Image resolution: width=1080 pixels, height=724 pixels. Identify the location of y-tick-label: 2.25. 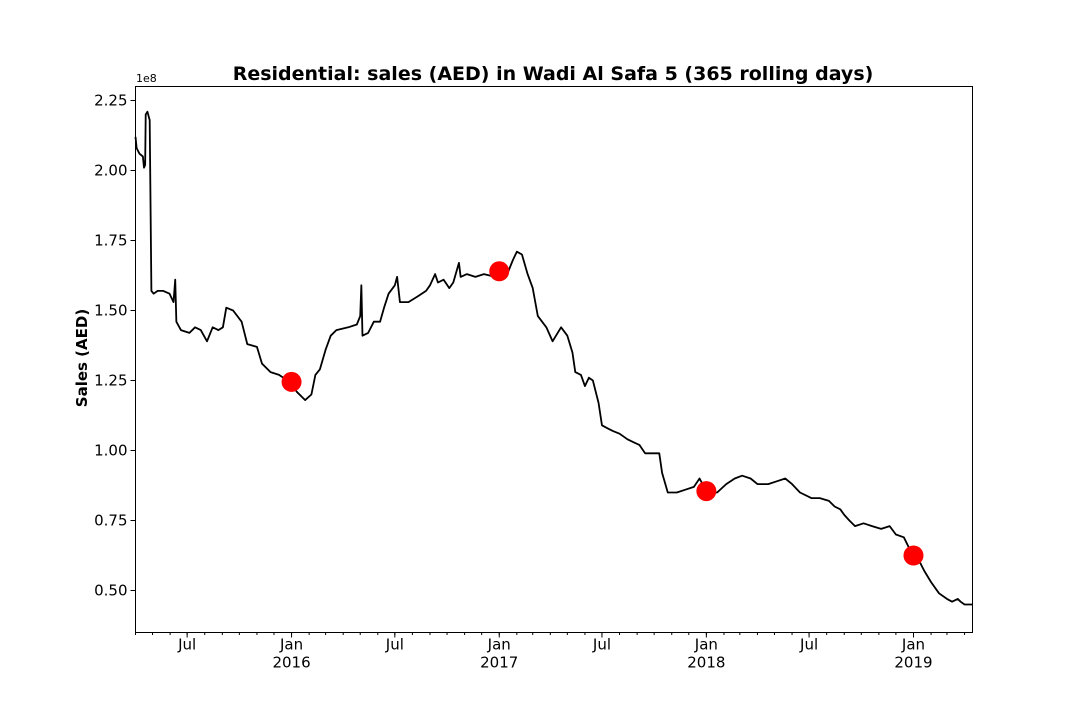
(110, 101).